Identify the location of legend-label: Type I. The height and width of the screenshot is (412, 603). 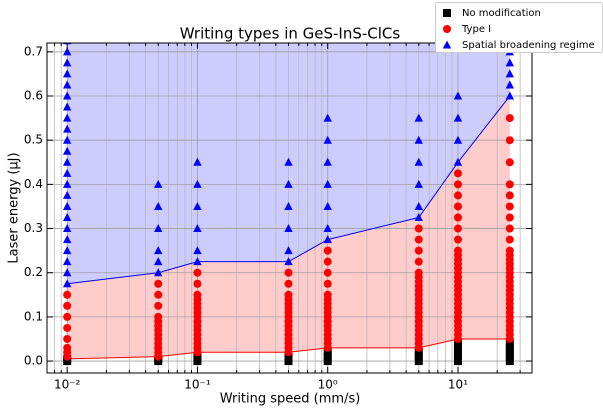
(476, 29).